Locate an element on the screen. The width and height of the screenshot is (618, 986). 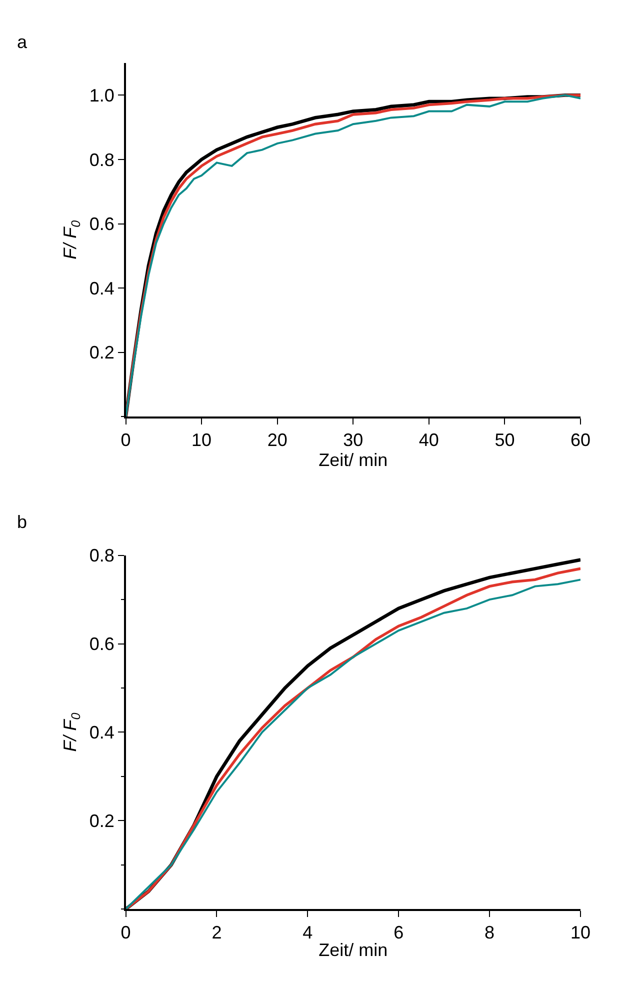
x-tick-label: 30 is located at coordinates (353, 440).